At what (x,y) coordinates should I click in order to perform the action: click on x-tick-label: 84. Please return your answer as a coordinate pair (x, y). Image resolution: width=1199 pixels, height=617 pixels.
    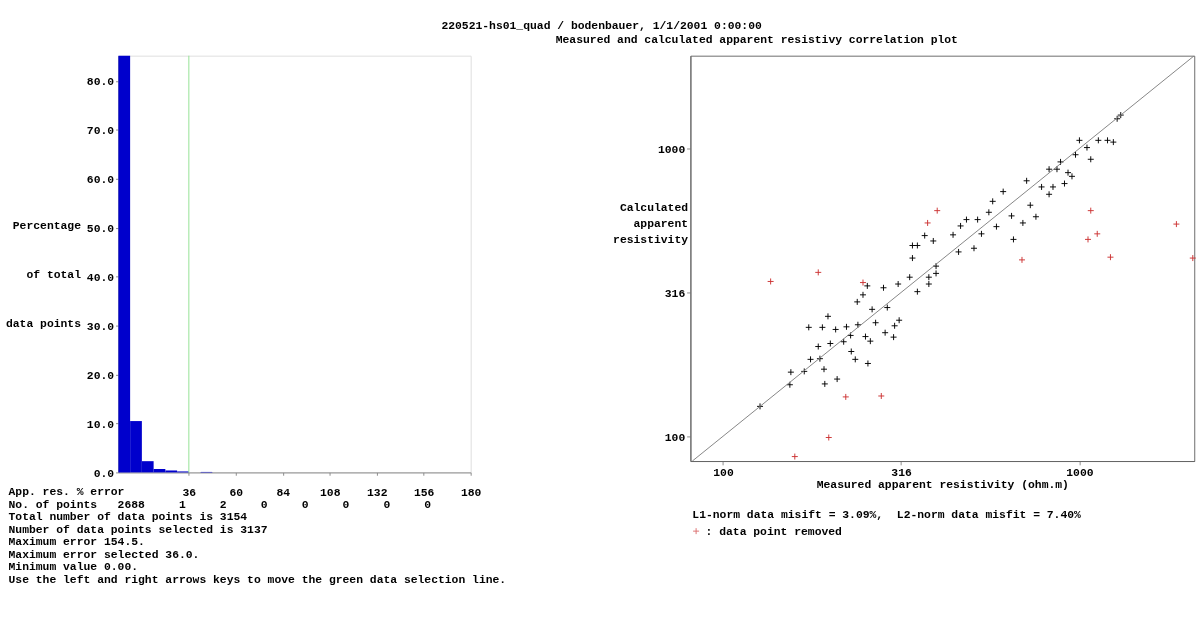
    Looking at the image, I should click on (283, 492).